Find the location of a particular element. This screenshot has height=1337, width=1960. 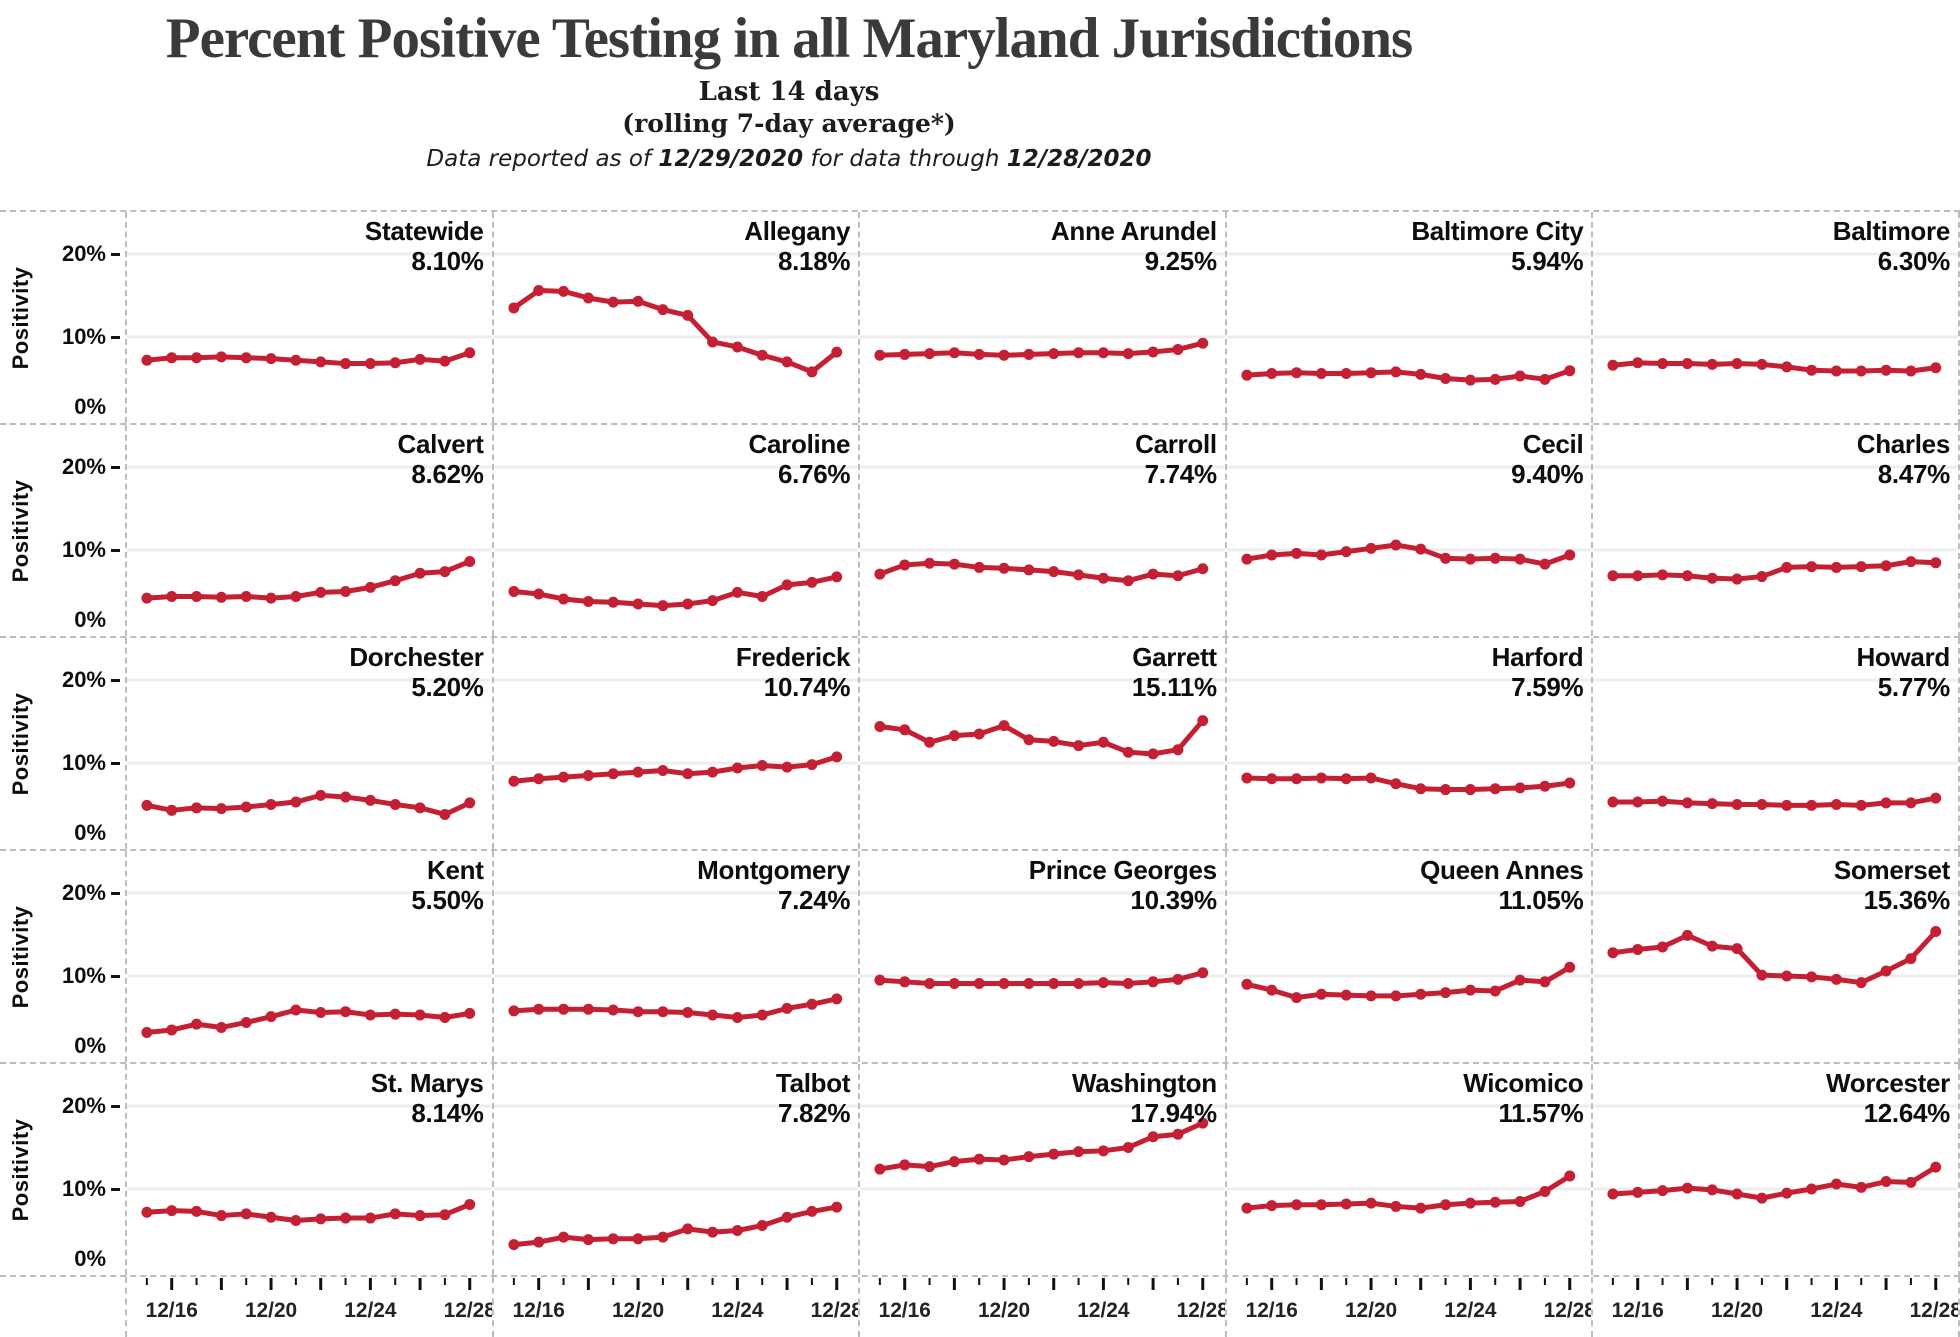

y-axis-title: Positivity is located at coordinates (20, 530).